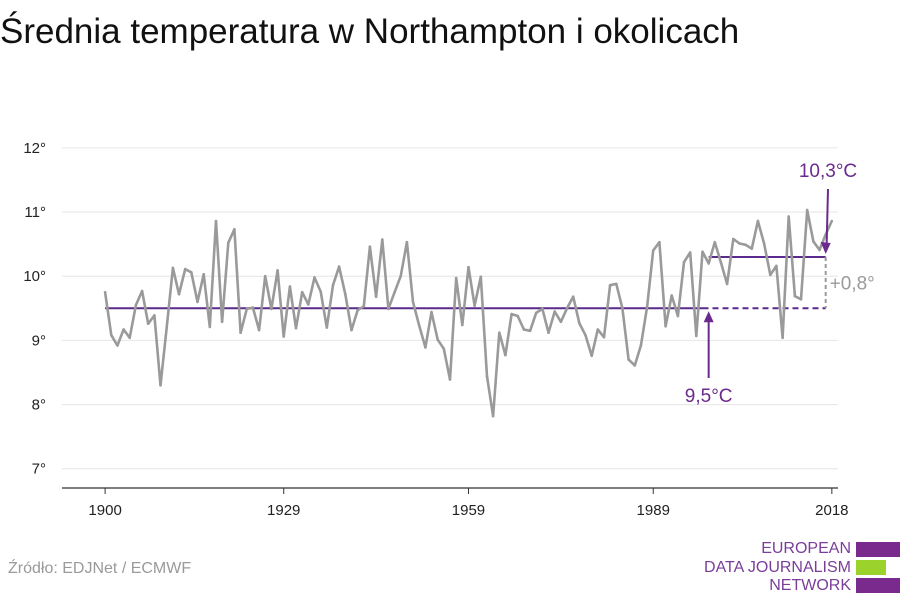 Image resolution: width=900 pixels, height=600 pixels. I want to click on y-tick-label: 7°, so click(39, 469).